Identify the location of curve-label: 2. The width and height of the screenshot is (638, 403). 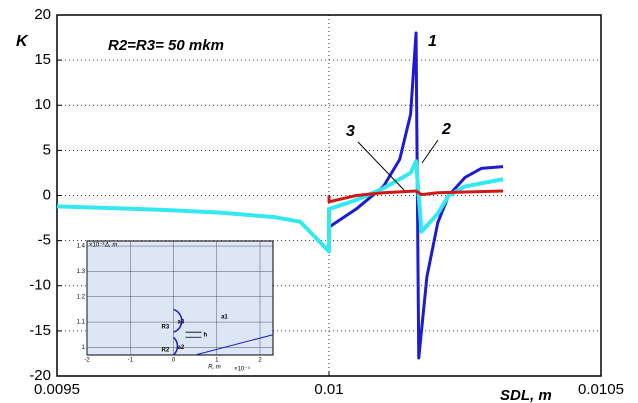
(446, 129).